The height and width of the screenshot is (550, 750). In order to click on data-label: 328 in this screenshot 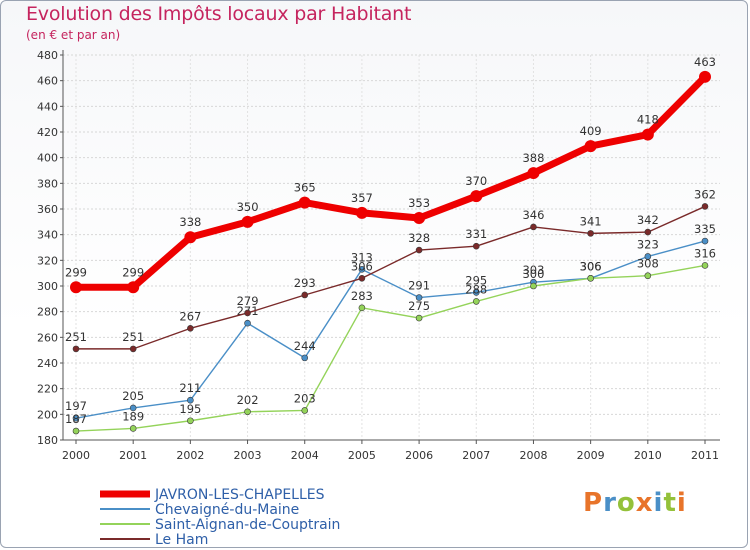, I will do `click(419, 238)`.